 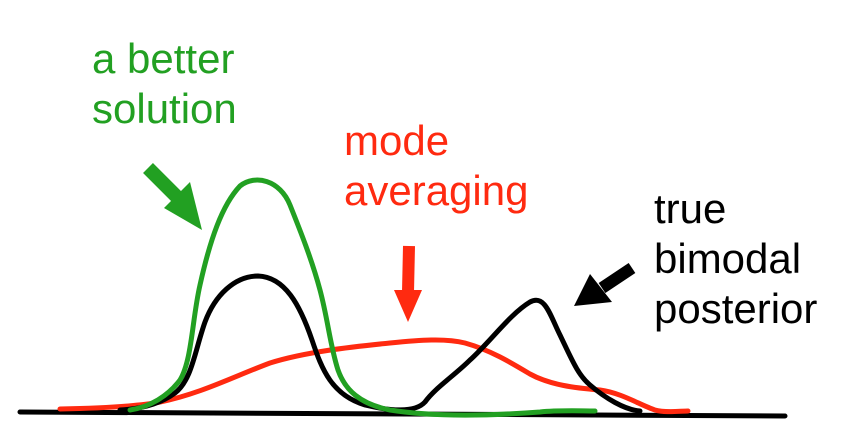 I want to click on better-solution-label-line1: a better, so click(x=163, y=58).